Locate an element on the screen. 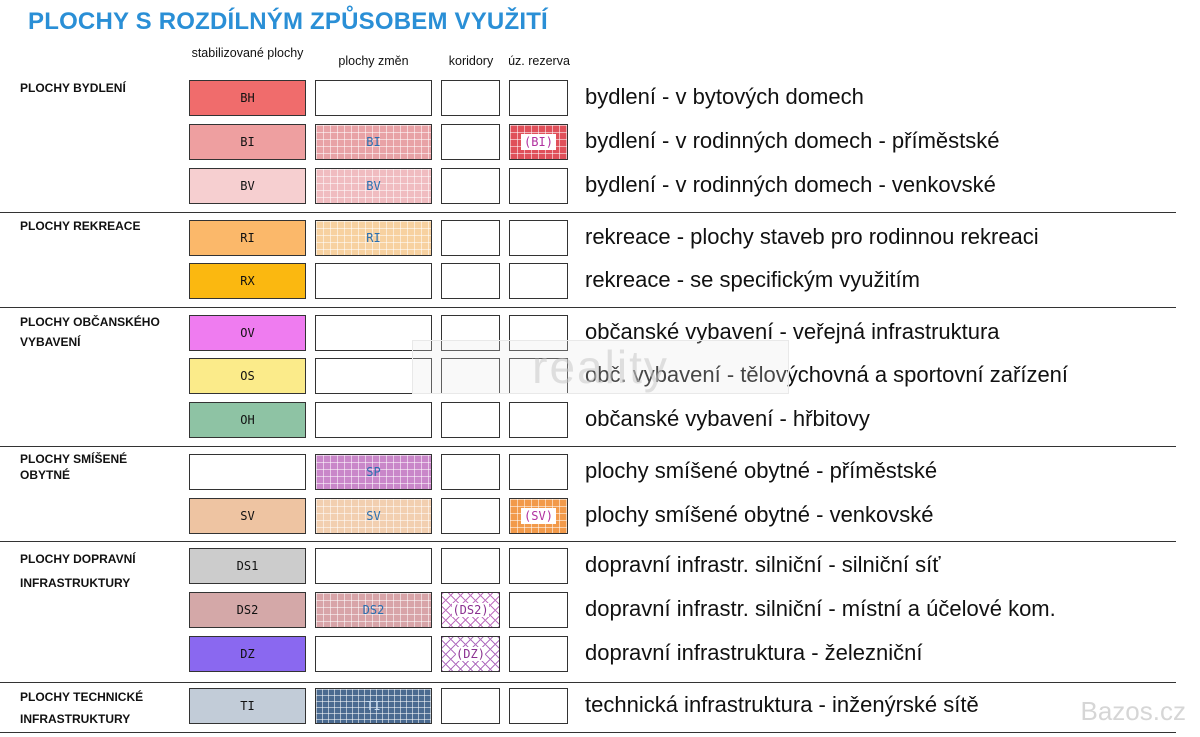 Image resolution: width=1200 pixels, height=737 pixels. change-code: BV is located at coordinates (373, 186).